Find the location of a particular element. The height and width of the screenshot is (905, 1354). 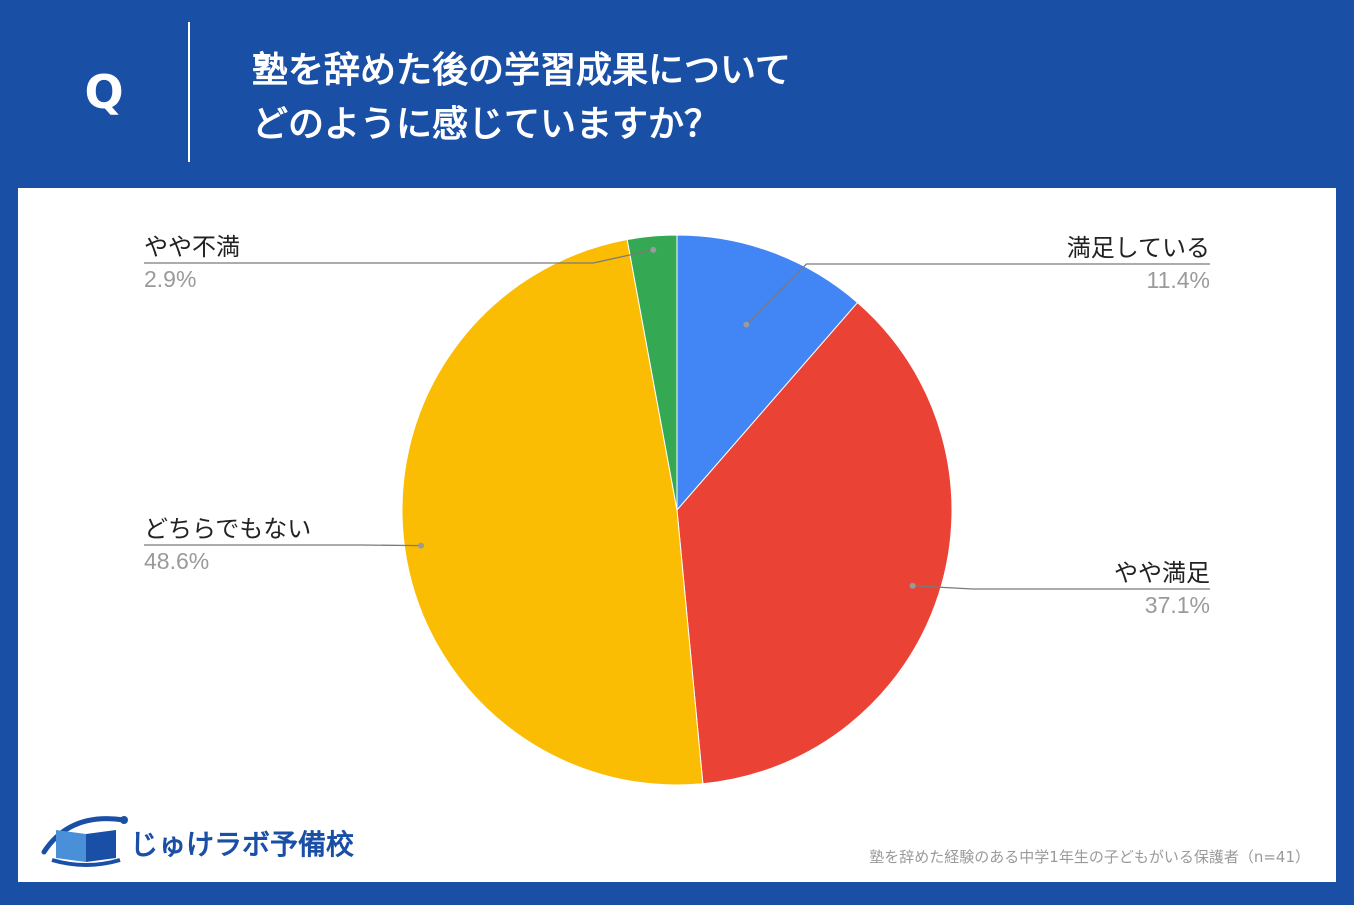

question-title-line-1: 塾を辞めた後の学習成果について is located at coordinates (521, 70).